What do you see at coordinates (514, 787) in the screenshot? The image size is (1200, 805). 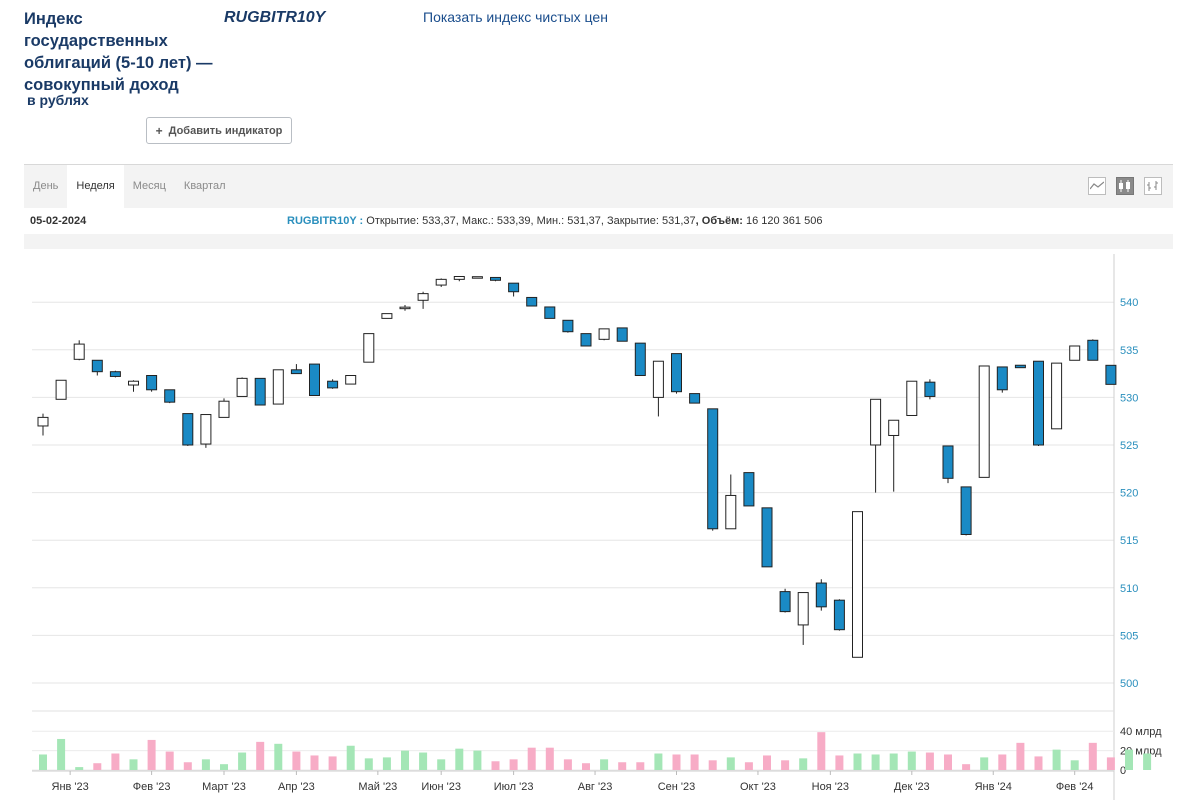 I see `x-axis-label: Июл '23` at bounding box center [514, 787].